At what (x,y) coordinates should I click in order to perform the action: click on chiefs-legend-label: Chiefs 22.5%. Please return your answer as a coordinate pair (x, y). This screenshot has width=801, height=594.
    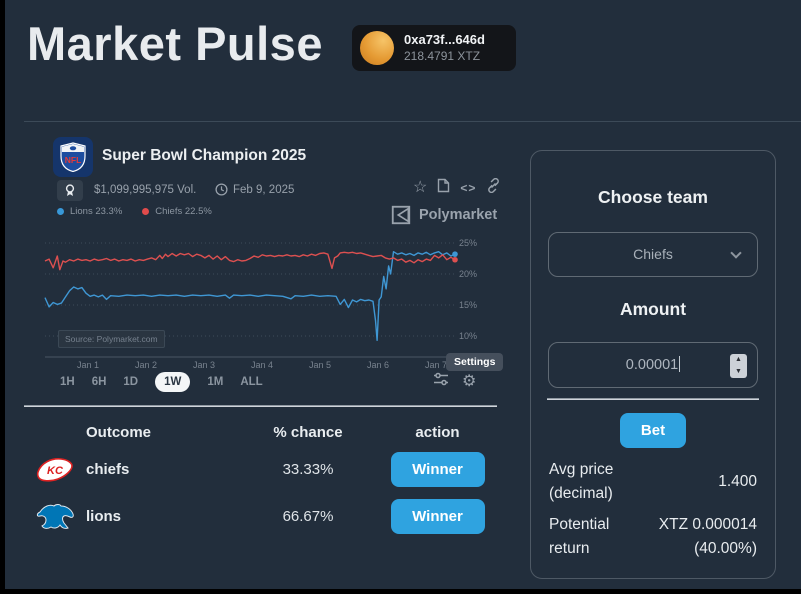
    Looking at the image, I should click on (183, 211).